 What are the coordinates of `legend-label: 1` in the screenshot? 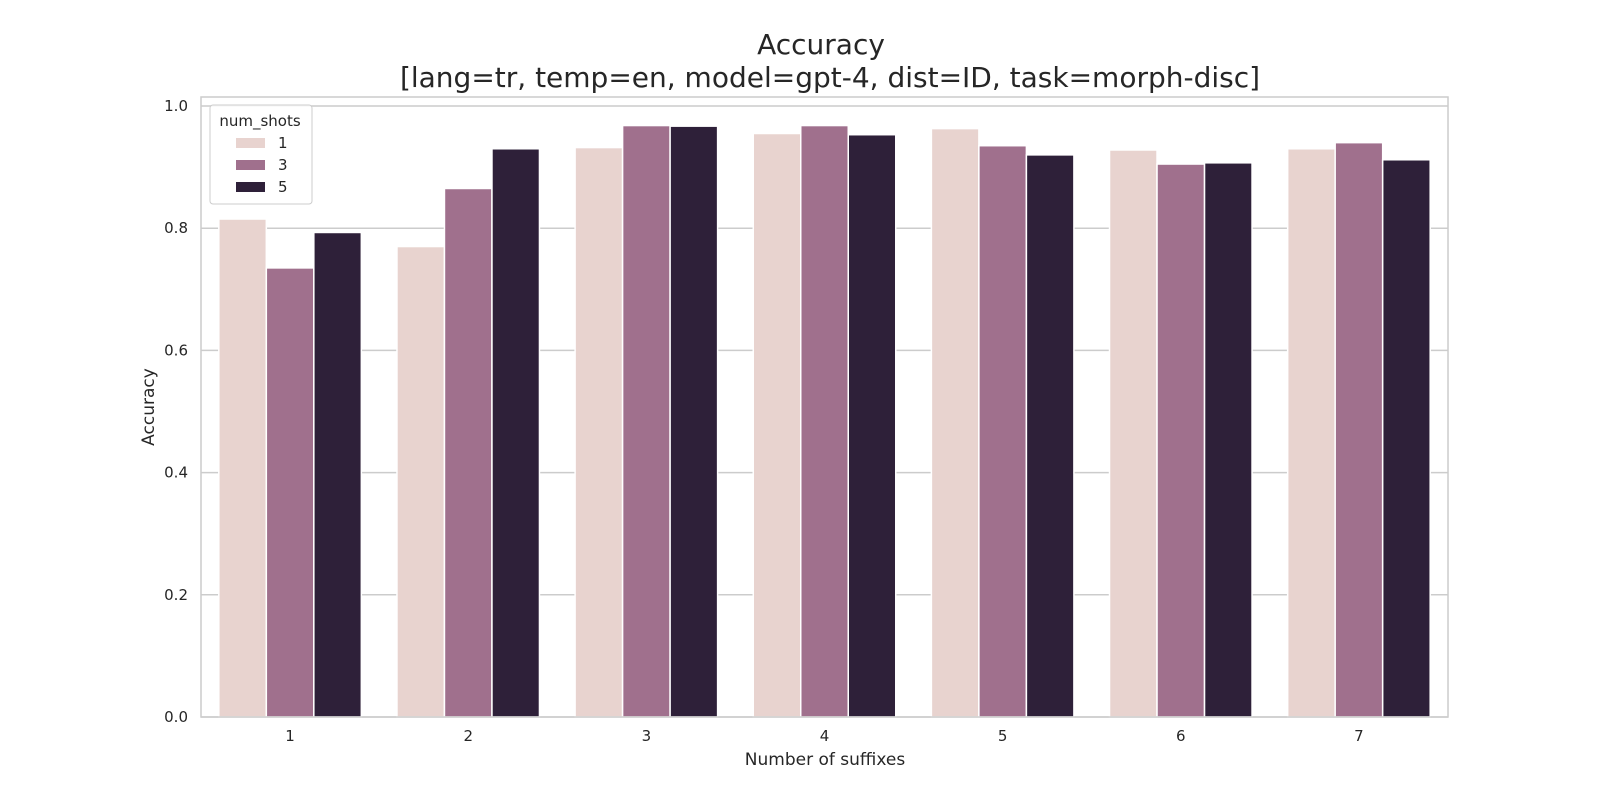 It's located at (283, 143).